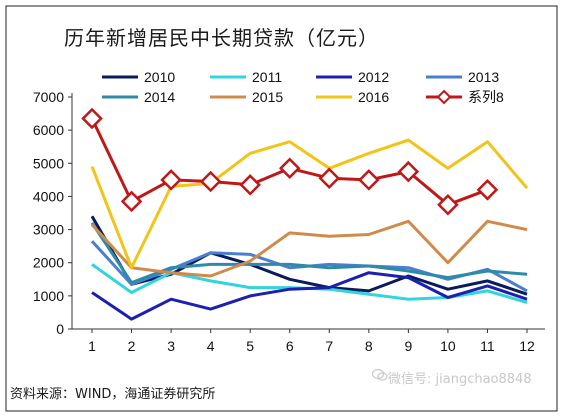 This screenshot has width=563, height=417. I want to click on x-tick-label: 12, so click(527, 346).